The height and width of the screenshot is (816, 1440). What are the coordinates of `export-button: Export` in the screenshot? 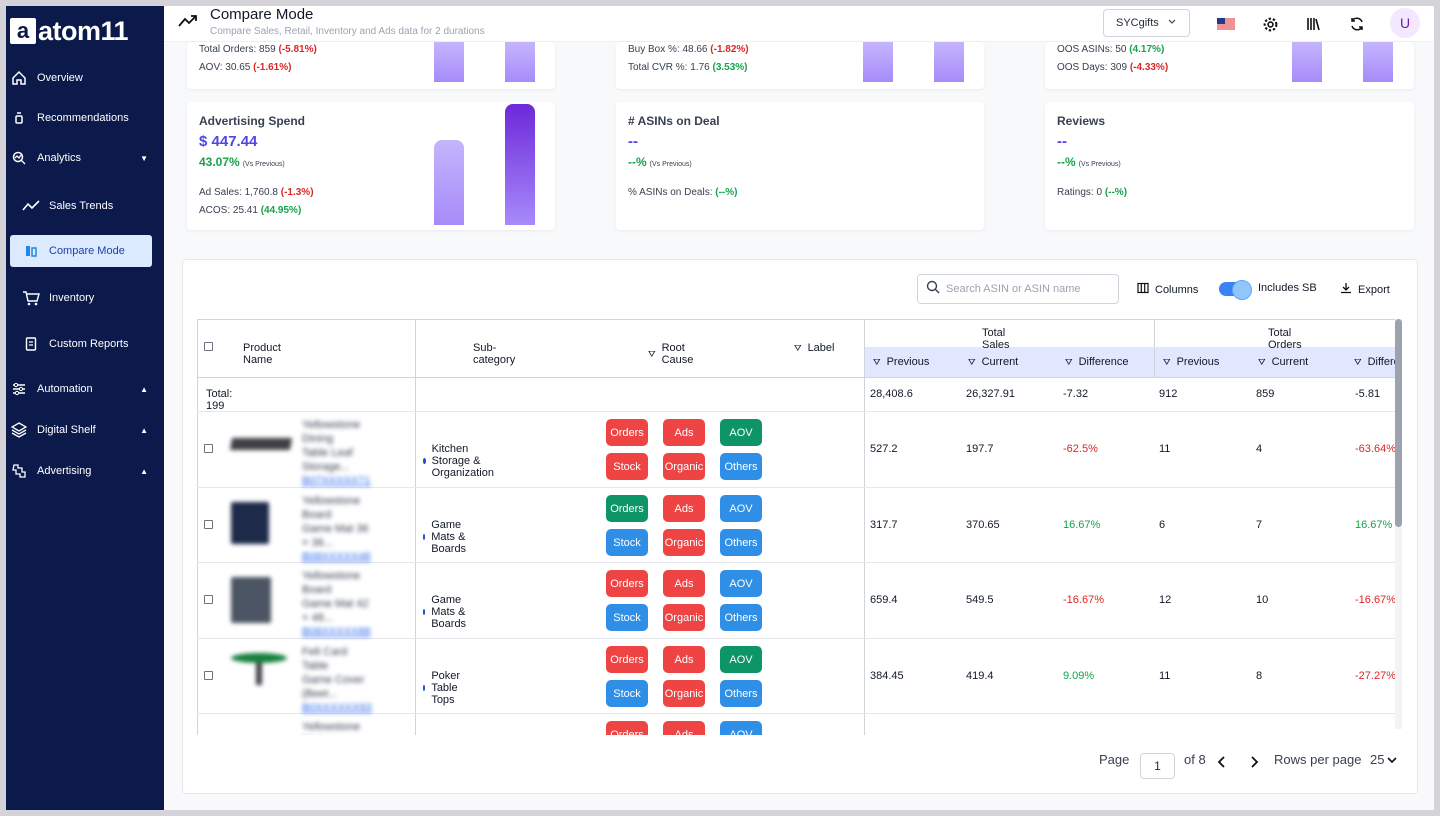 It's located at (1365, 289).